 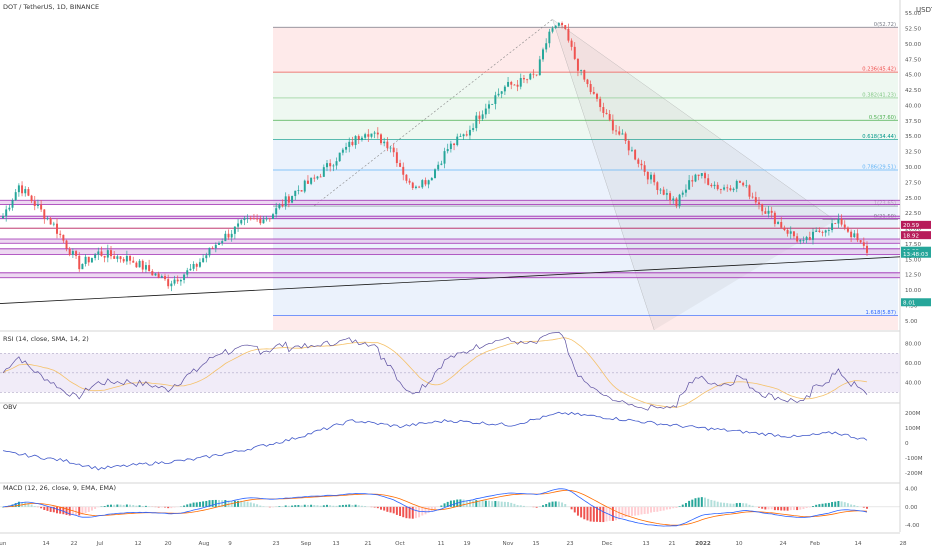 What do you see at coordinates (913, 137) in the screenshot?
I see `price-tick-label: 35.00` at bounding box center [913, 137].